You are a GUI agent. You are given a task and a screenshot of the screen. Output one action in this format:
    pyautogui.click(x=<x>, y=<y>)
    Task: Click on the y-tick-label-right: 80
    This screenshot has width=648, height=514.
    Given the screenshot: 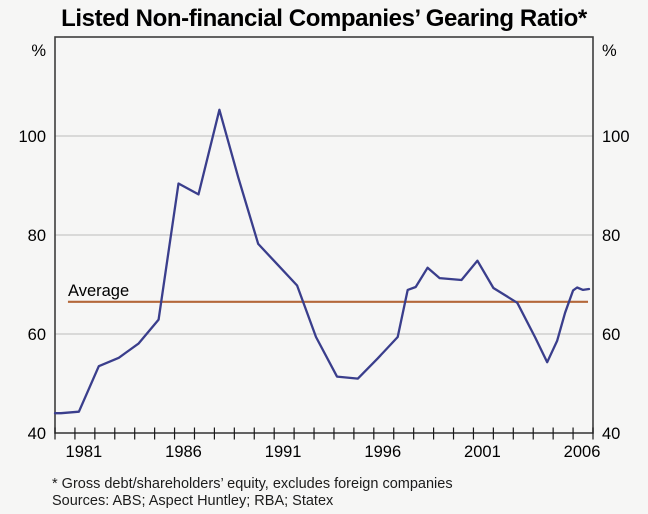 What is the action you would take?
    pyautogui.click(x=611, y=236)
    